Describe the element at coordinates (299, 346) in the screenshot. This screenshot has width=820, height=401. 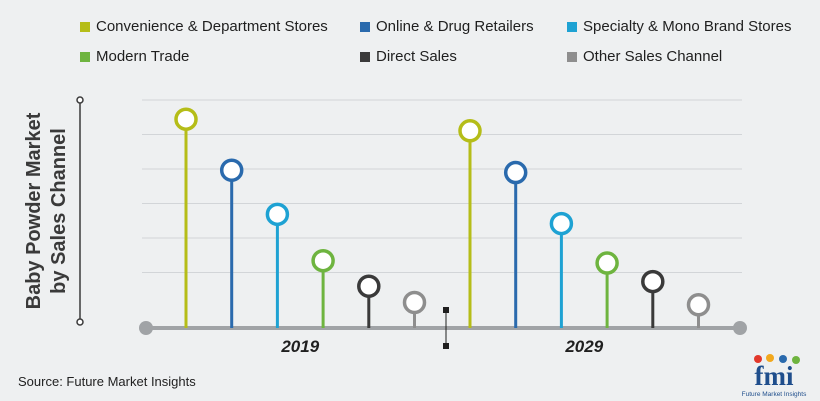
I see `x-tick-label: 2019` at that location.